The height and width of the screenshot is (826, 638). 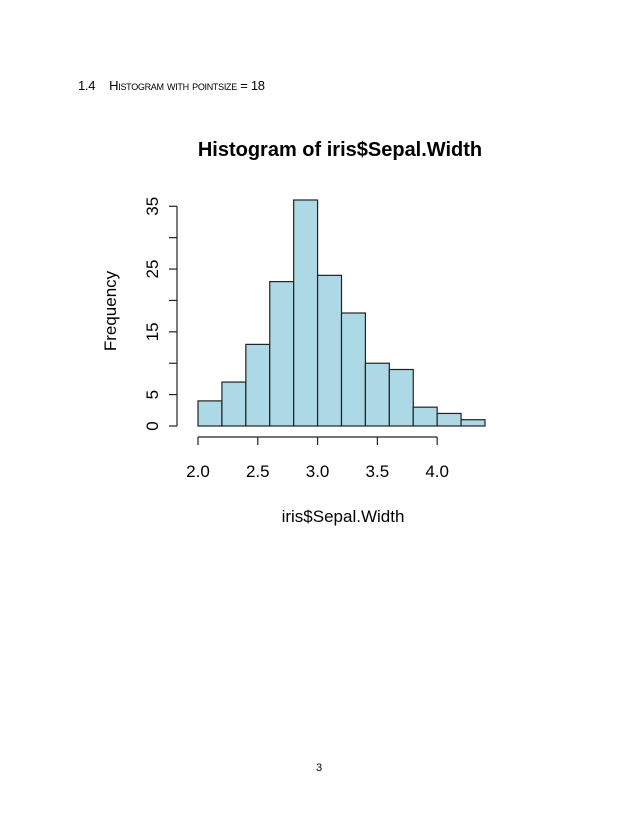 I want to click on section-number: 1.4, so click(x=87, y=85).